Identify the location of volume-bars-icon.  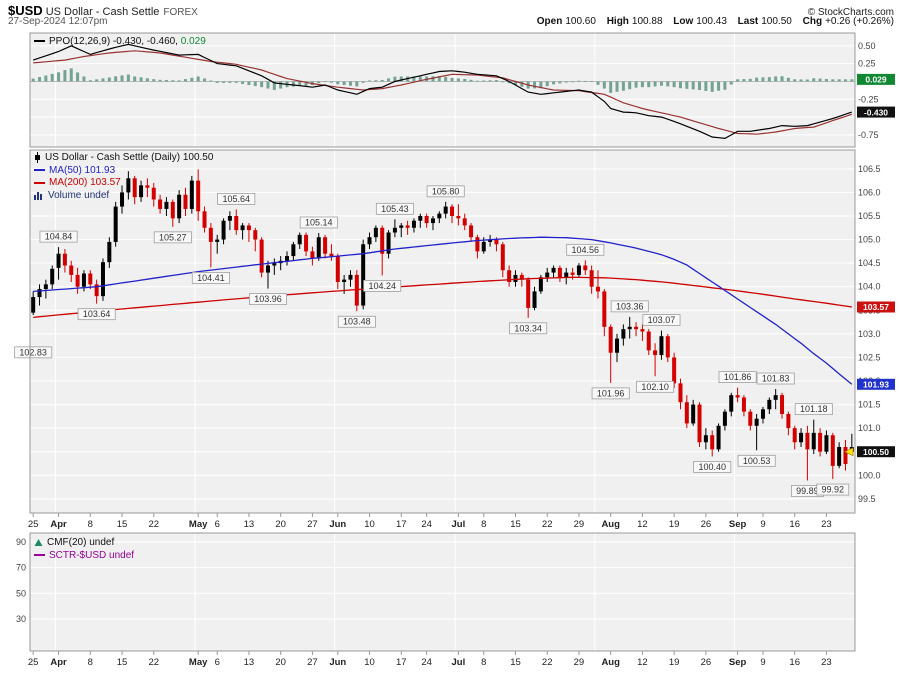
(38, 195).